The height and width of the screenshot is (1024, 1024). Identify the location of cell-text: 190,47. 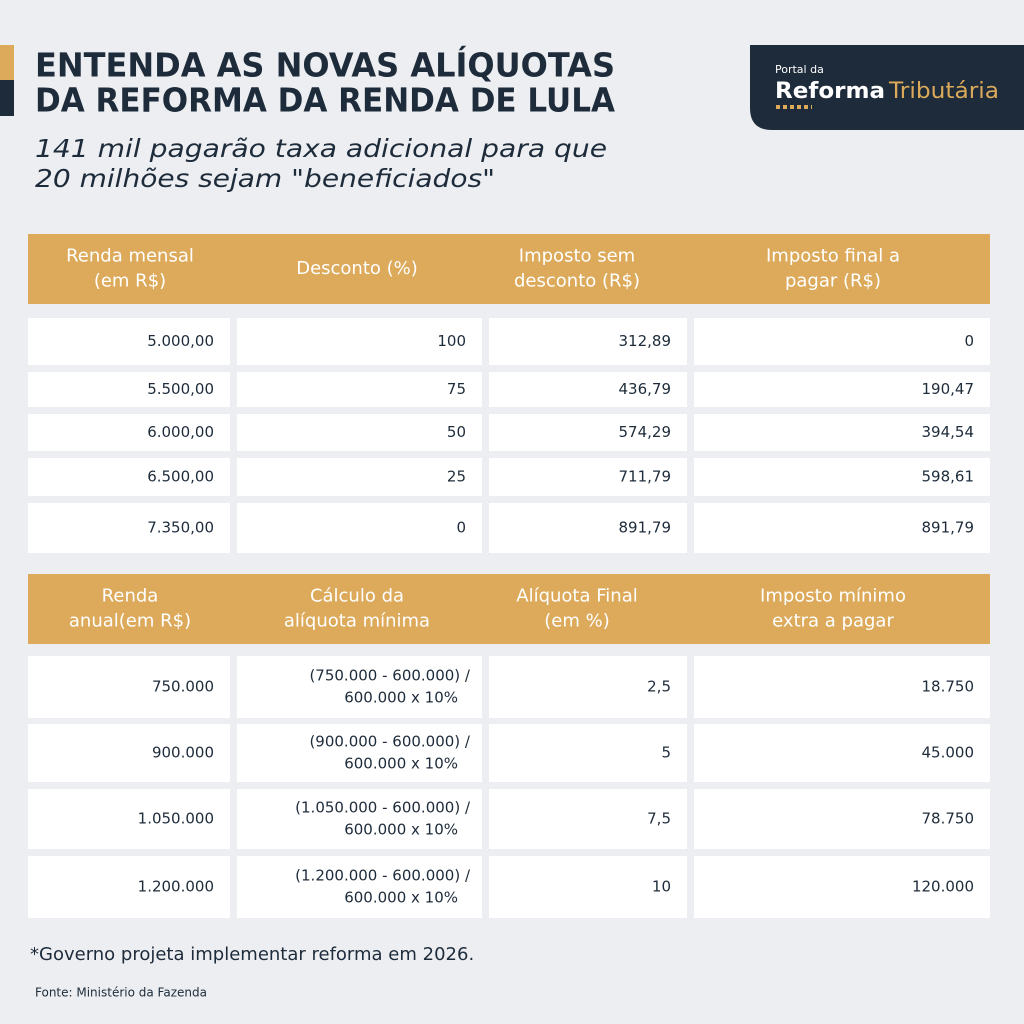
(948, 389).